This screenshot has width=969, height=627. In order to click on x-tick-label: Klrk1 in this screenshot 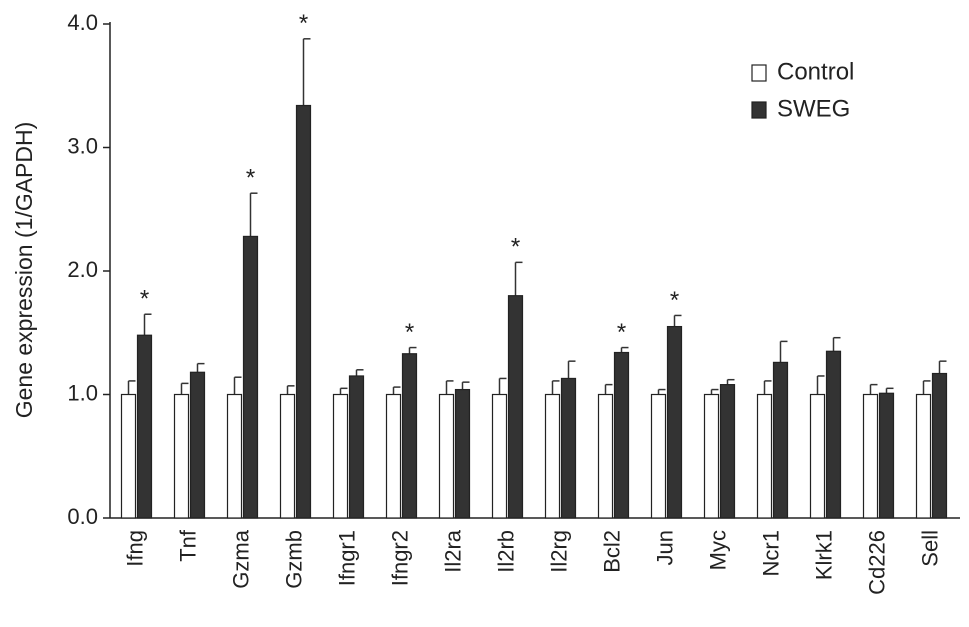, I will do `click(823, 555)`.